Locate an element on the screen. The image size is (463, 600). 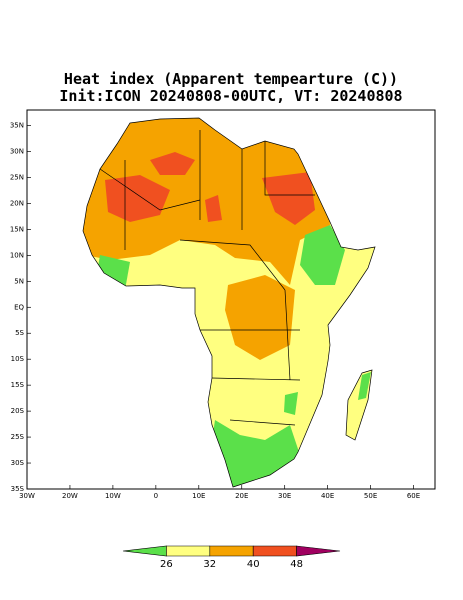
x-tick-label: 10W is located at coordinates (113, 496).